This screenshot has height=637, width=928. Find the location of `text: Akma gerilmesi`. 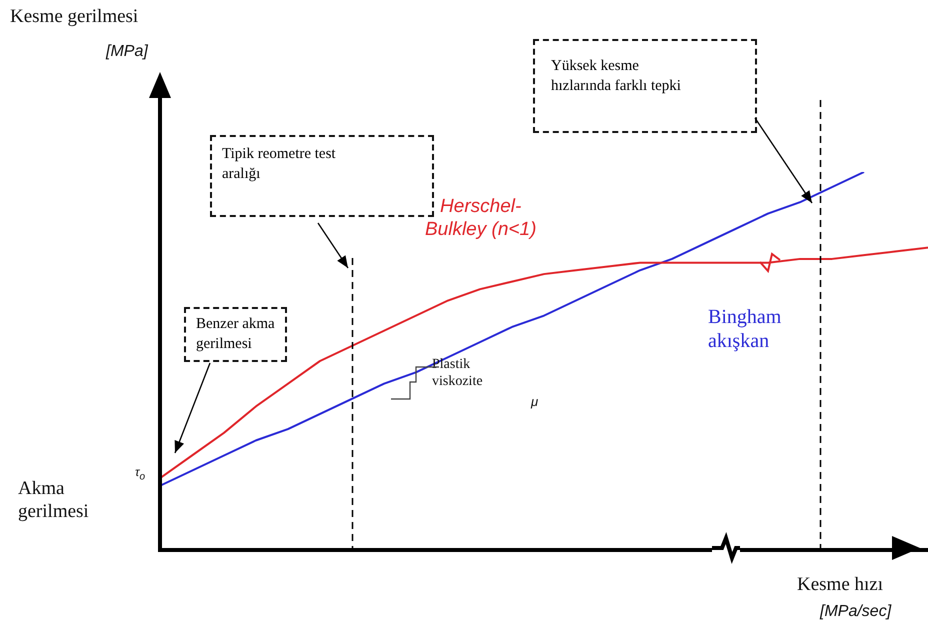

text: Akma gerilmesi is located at coordinates (53, 501).